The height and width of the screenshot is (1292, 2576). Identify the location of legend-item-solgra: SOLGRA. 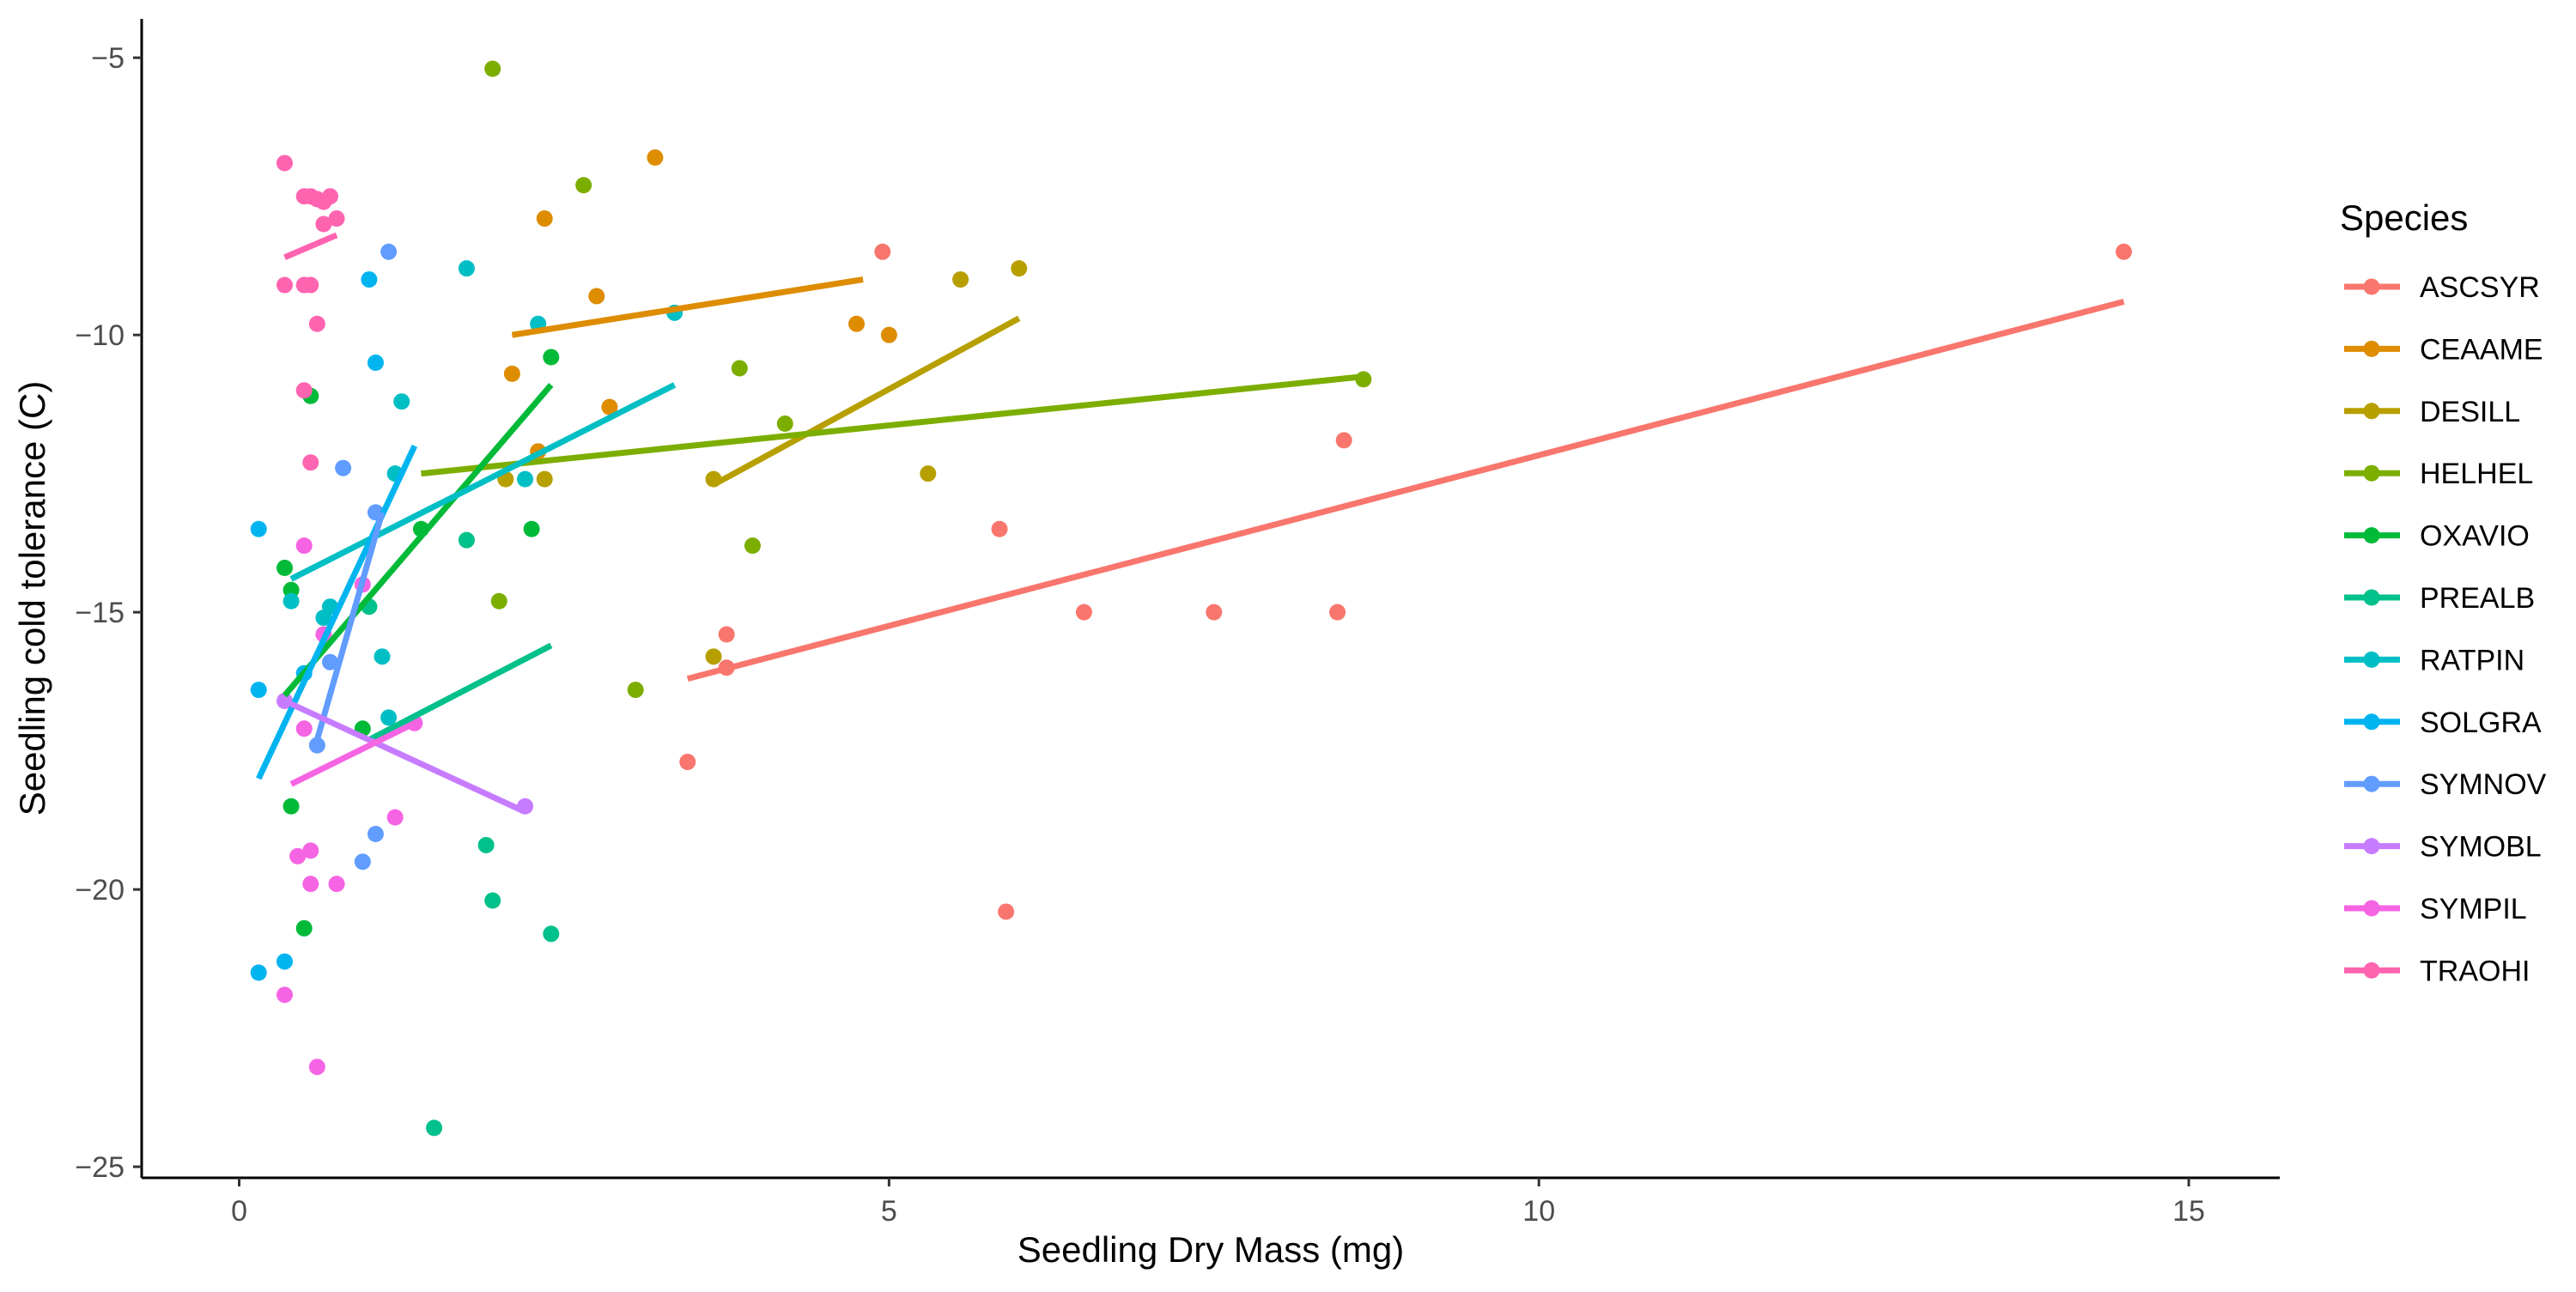
(2443, 723).